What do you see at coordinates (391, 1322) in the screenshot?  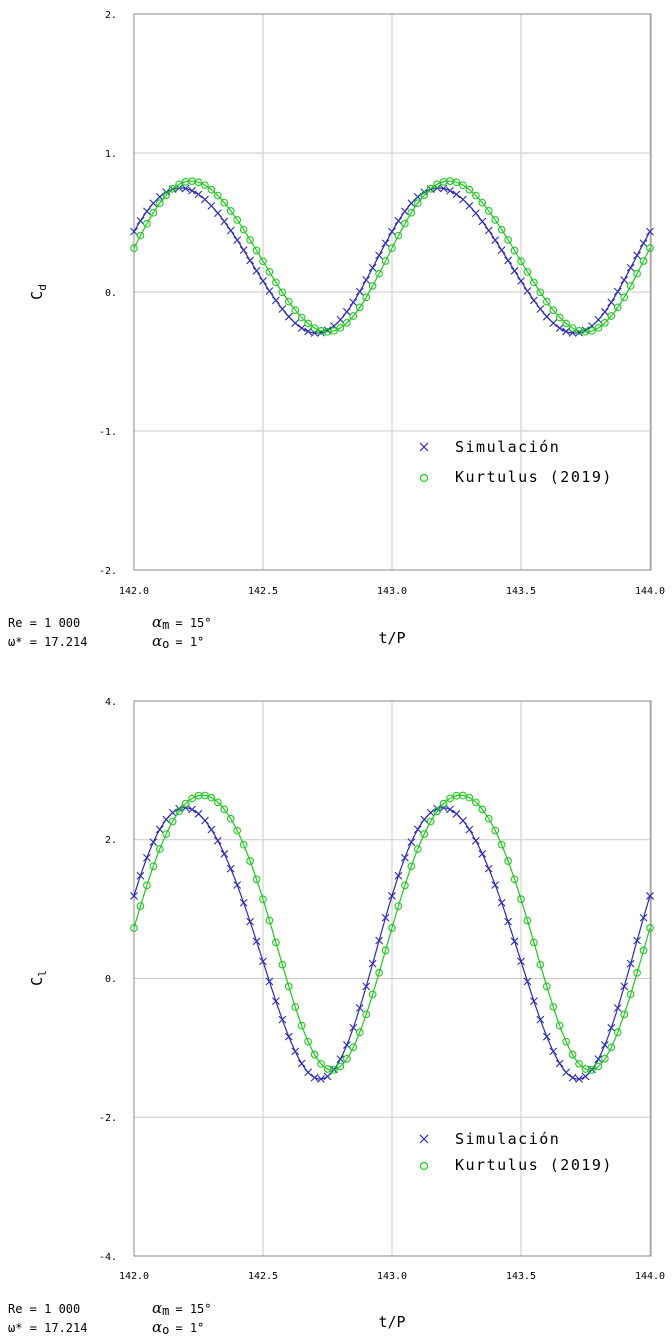 I see `cl-xlabel: t/P` at bounding box center [391, 1322].